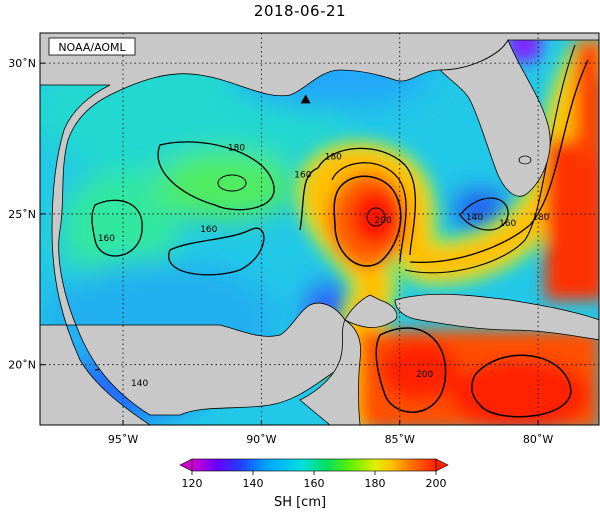  I want to click on yucatan, so click(371, 311).